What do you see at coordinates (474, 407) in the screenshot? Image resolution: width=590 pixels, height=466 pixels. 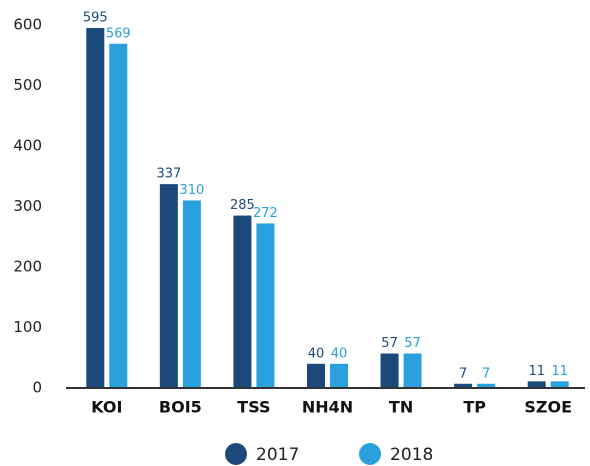 I see `x-tick-label: TP` at bounding box center [474, 407].